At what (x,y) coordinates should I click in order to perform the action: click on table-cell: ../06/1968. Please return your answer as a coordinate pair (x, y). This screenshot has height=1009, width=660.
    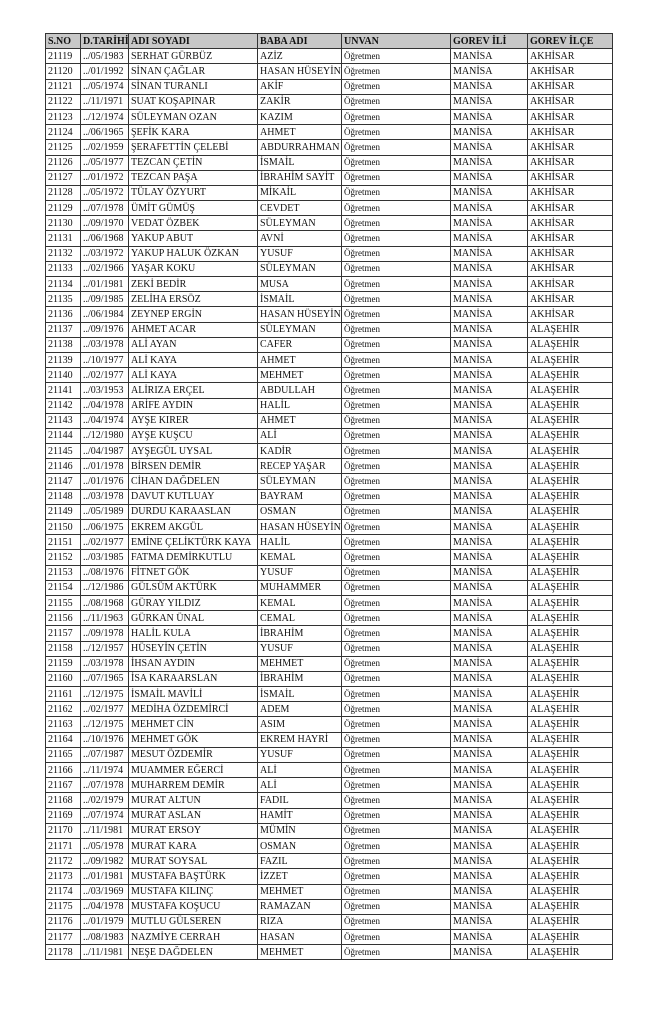
    Looking at the image, I should click on (104, 238).